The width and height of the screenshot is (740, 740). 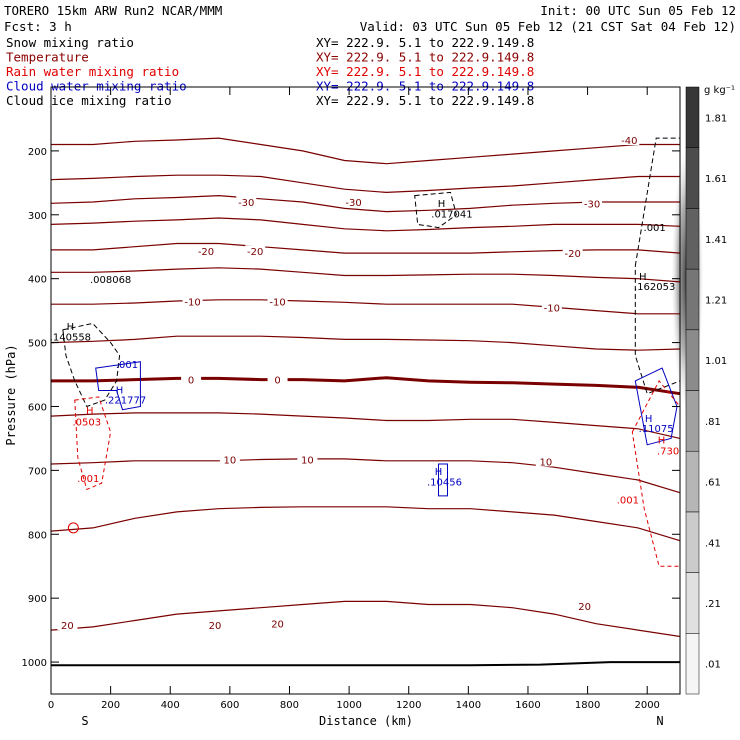 What do you see at coordinates (11, 394) in the screenshot?
I see `y-axis-label: Pressure (hPa)` at bounding box center [11, 394].